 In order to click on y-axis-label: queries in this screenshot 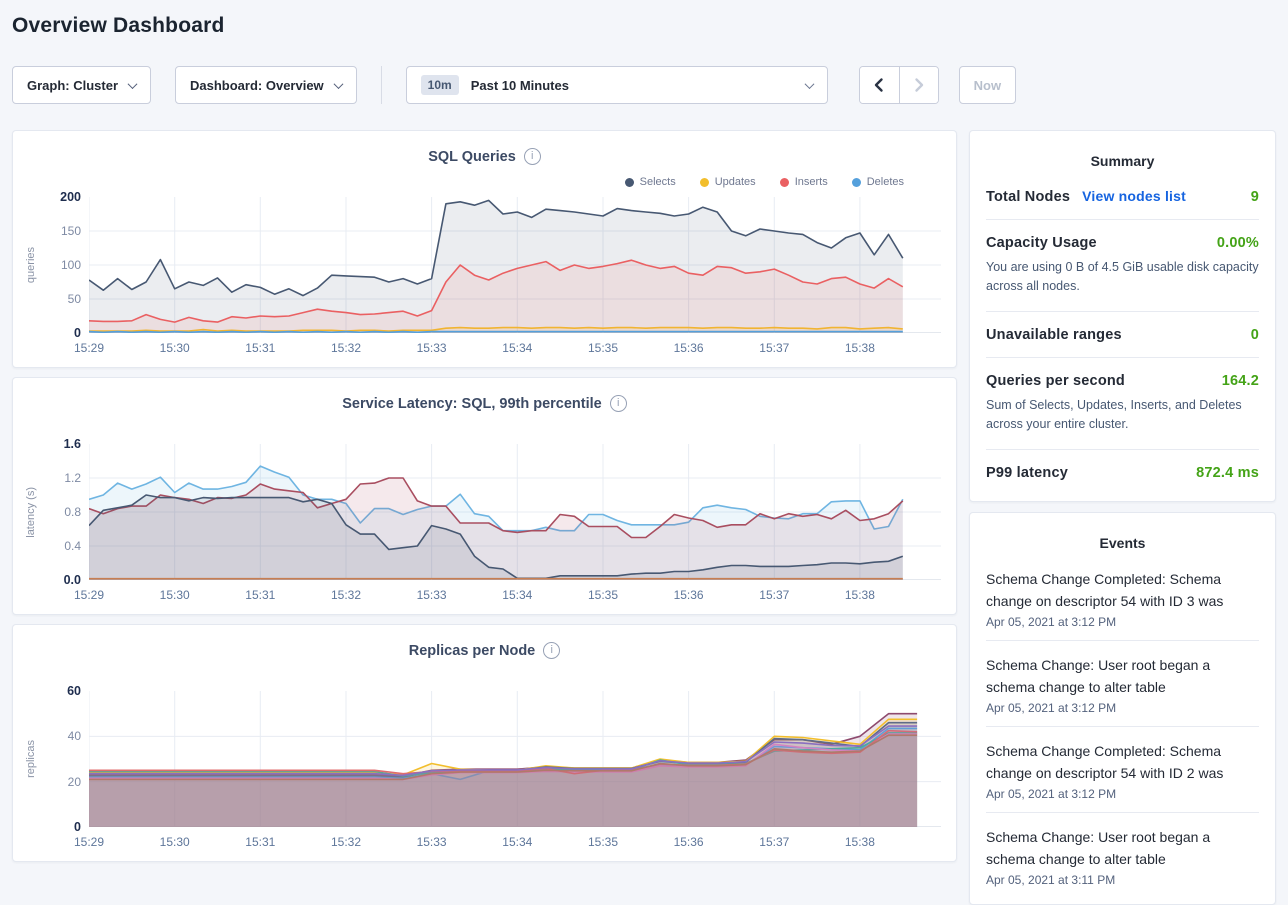, I will do `click(31, 265)`.